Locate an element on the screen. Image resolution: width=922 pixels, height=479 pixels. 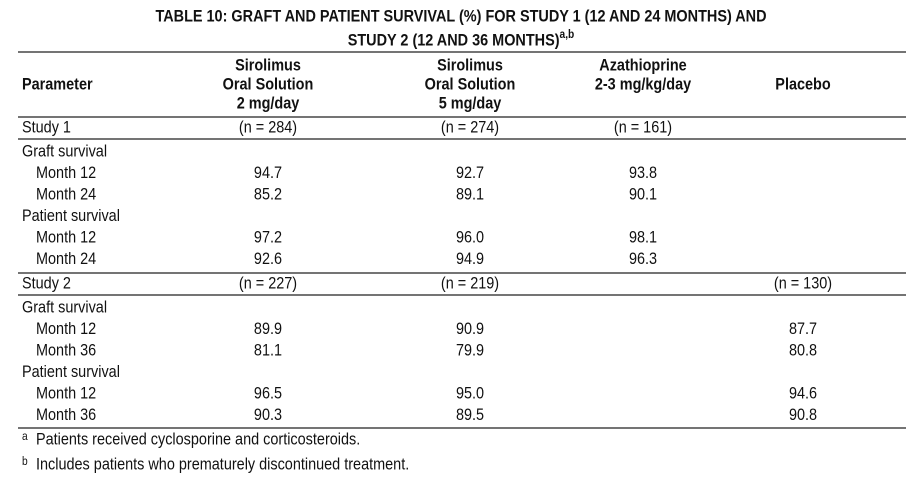
column-header: Placebo is located at coordinates (803, 84).